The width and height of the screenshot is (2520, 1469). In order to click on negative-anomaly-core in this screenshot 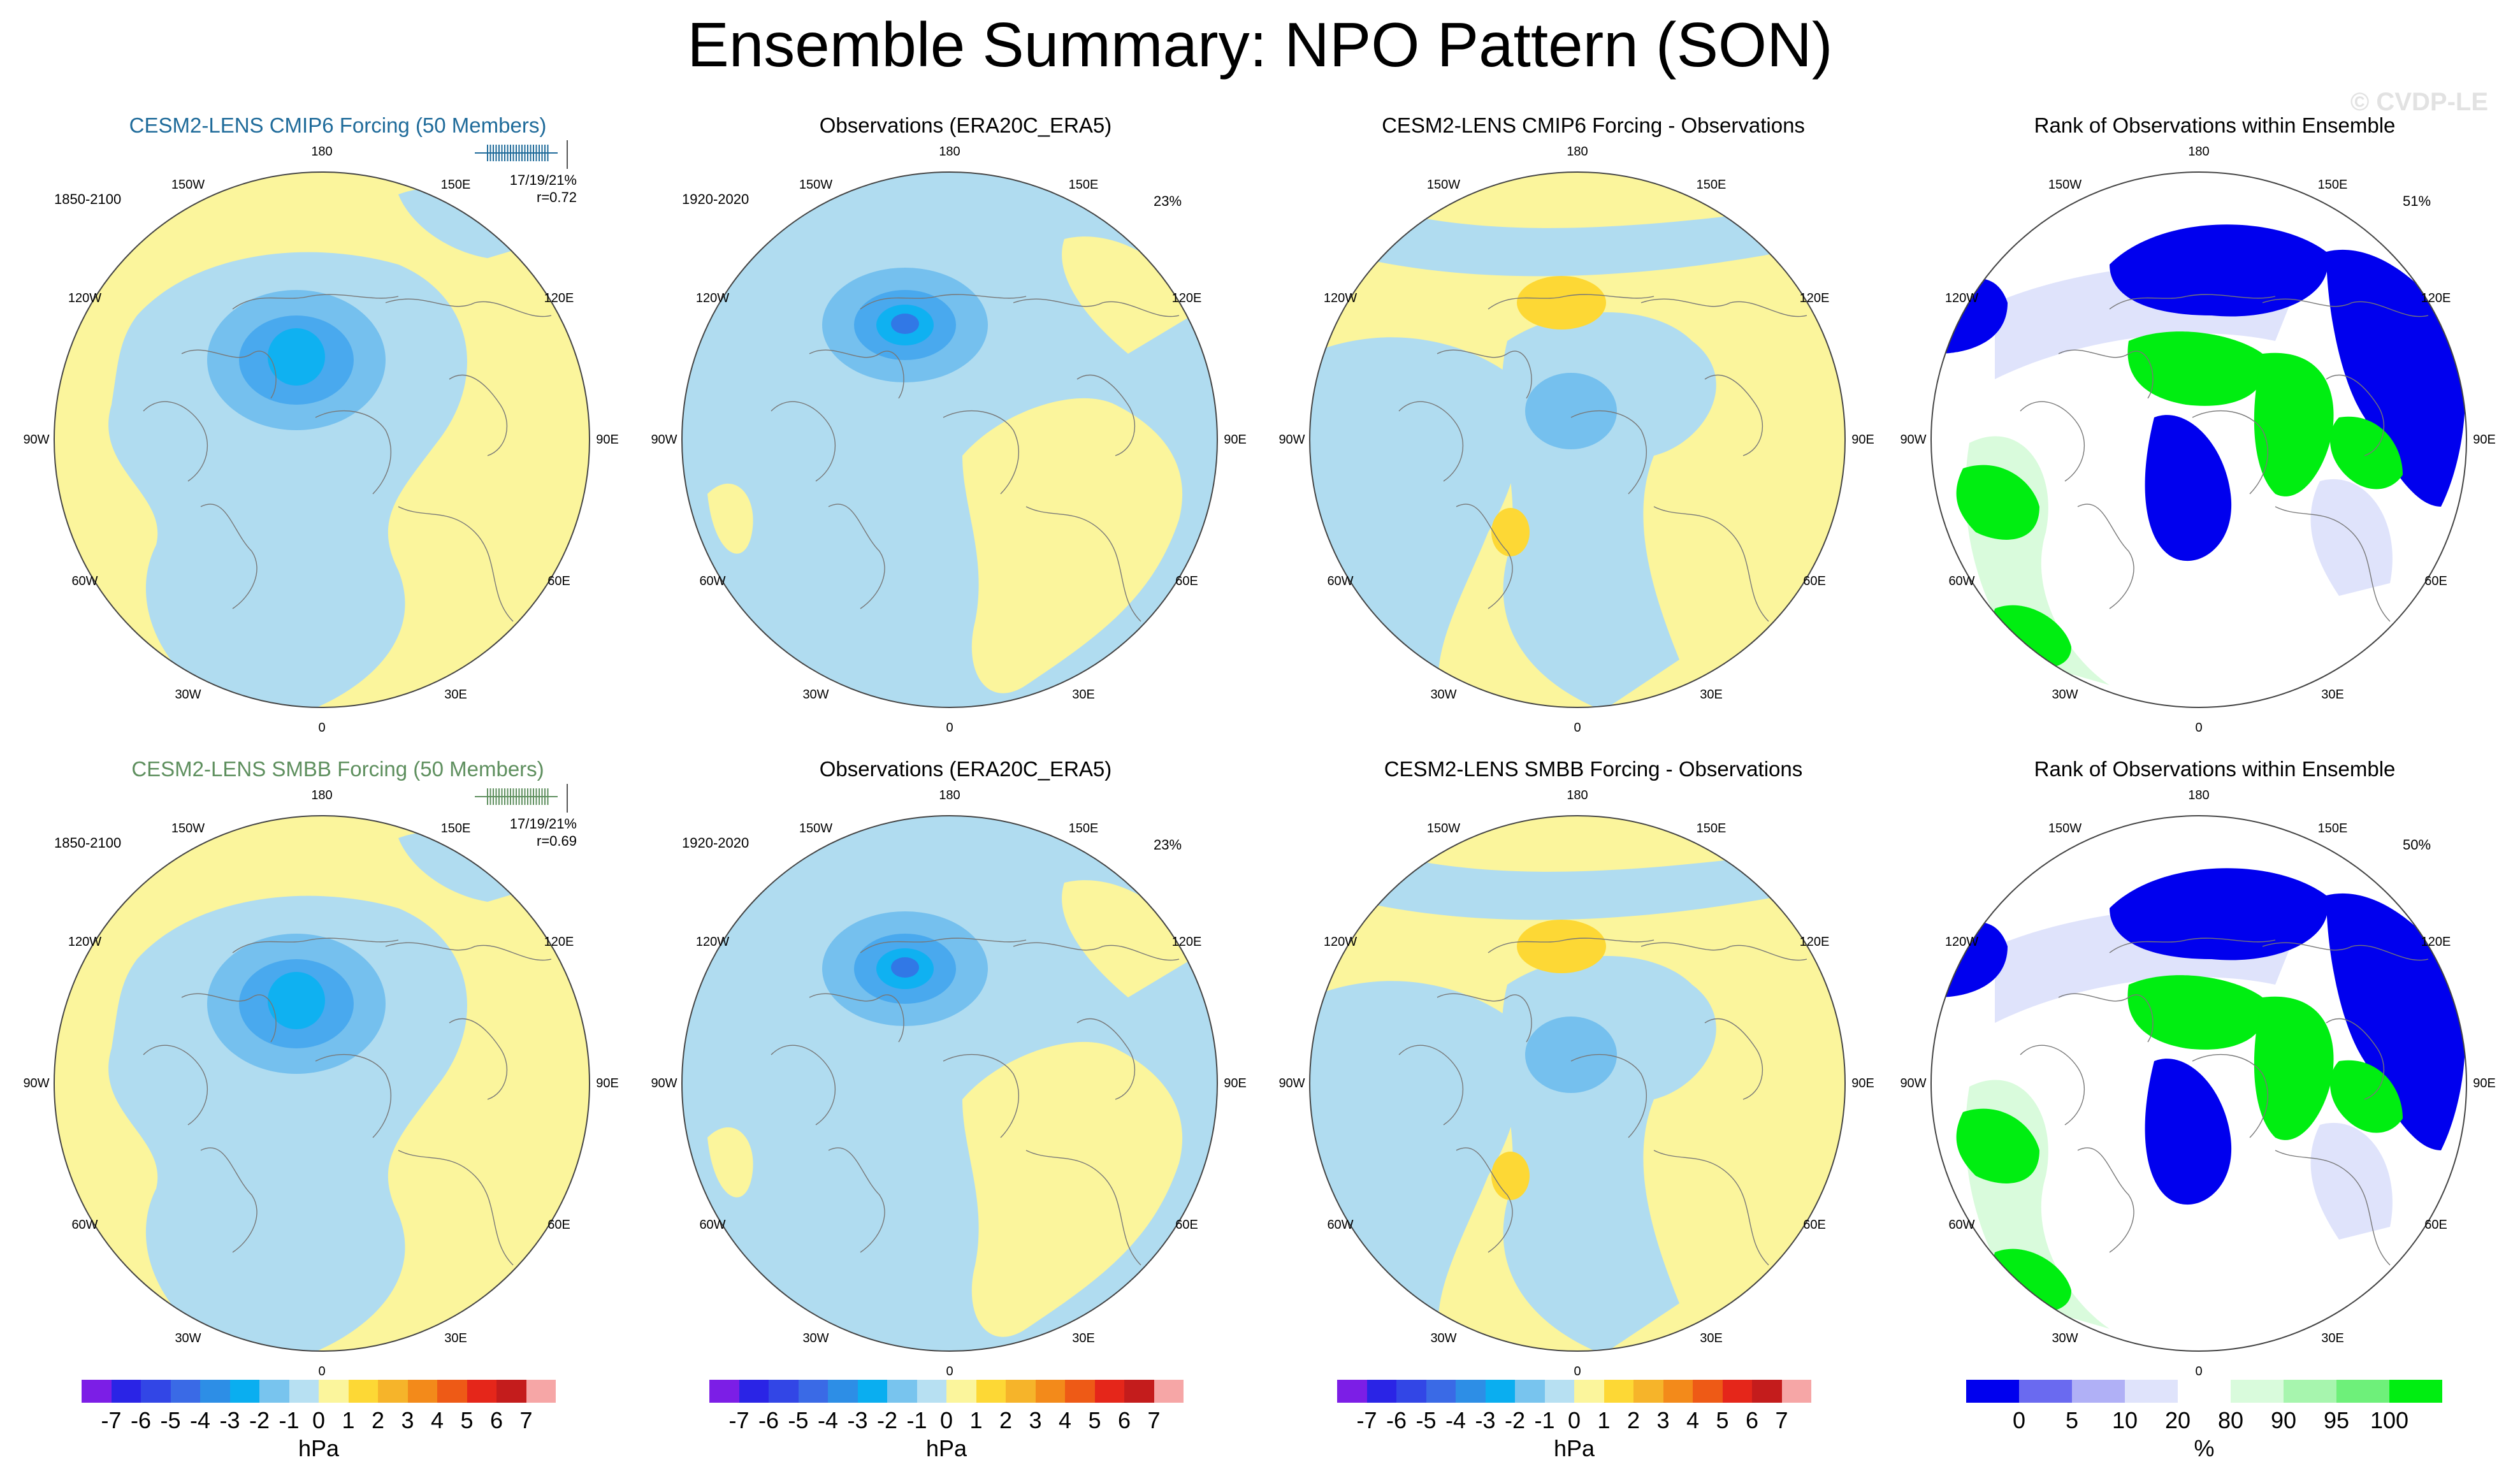, I will do `click(296, 357)`.